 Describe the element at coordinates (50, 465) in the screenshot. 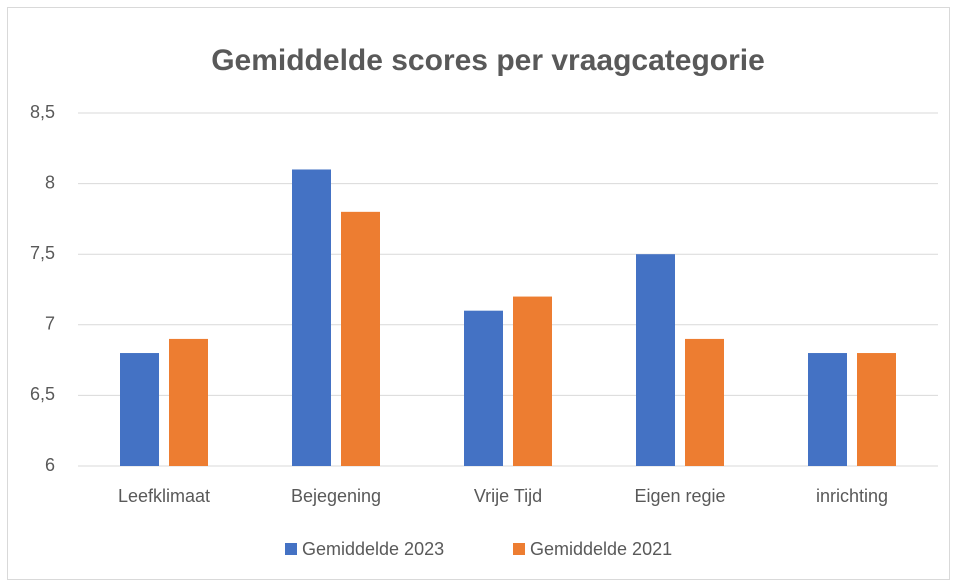

I see `y-tick-label: 6` at that location.